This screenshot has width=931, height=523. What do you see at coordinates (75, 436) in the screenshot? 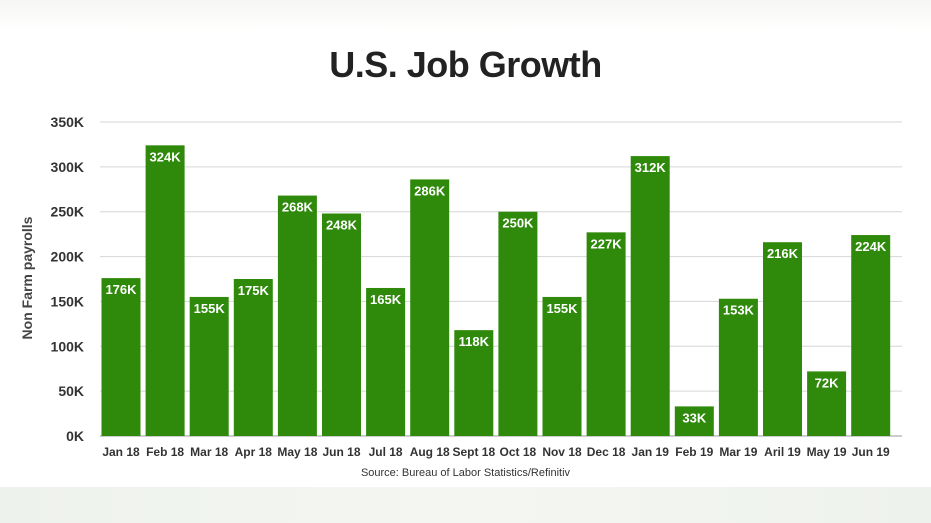
I see `y-tick-label: 0K` at bounding box center [75, 436].